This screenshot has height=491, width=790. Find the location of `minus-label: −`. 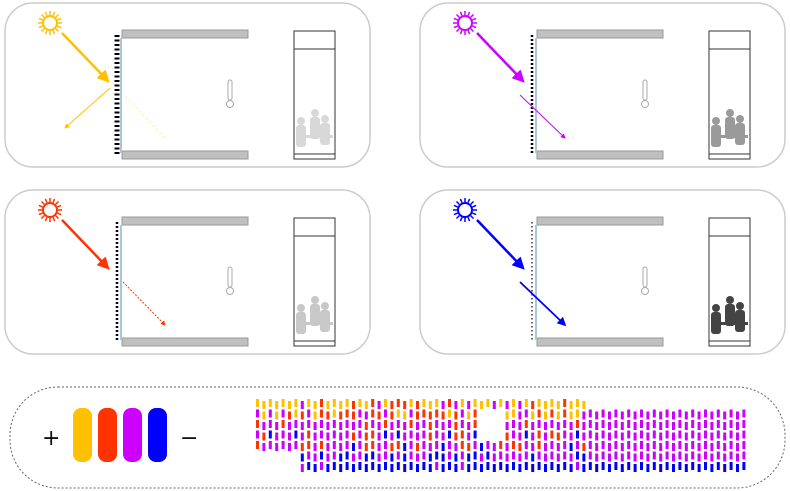

minus-label: − is located at coordinates (189, 438).